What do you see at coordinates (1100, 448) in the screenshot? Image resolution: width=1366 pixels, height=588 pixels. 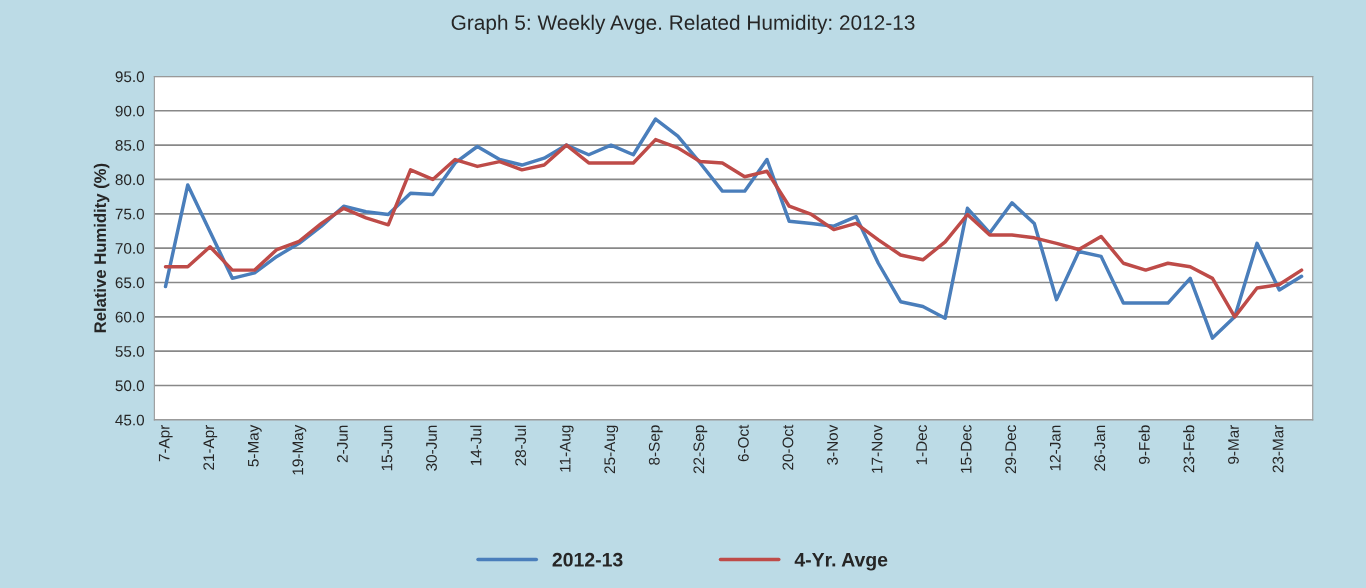 I see `x-tick-label: 26-Jan` at bounding box center [1100, 448].